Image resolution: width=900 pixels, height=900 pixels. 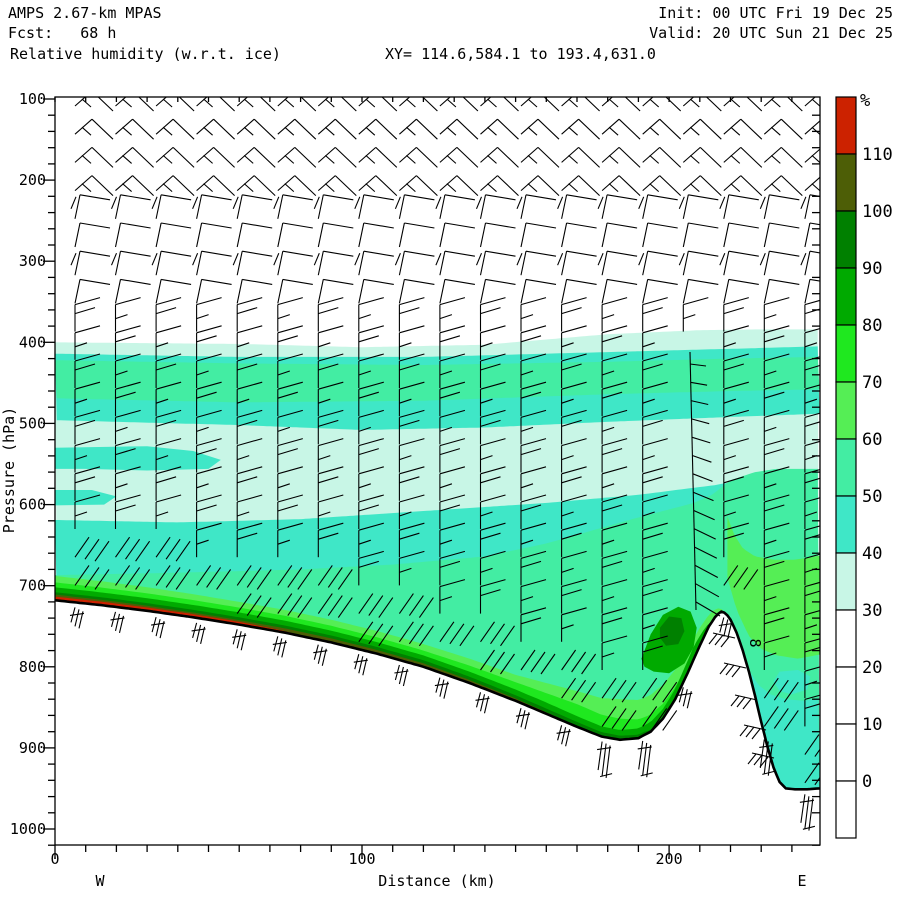 What do you see at coordinates (775, 13) in the screenshot?
I see `init-time: Init: 00 UTC Fri 19 Dec 25` at bounding box center [775, 13].